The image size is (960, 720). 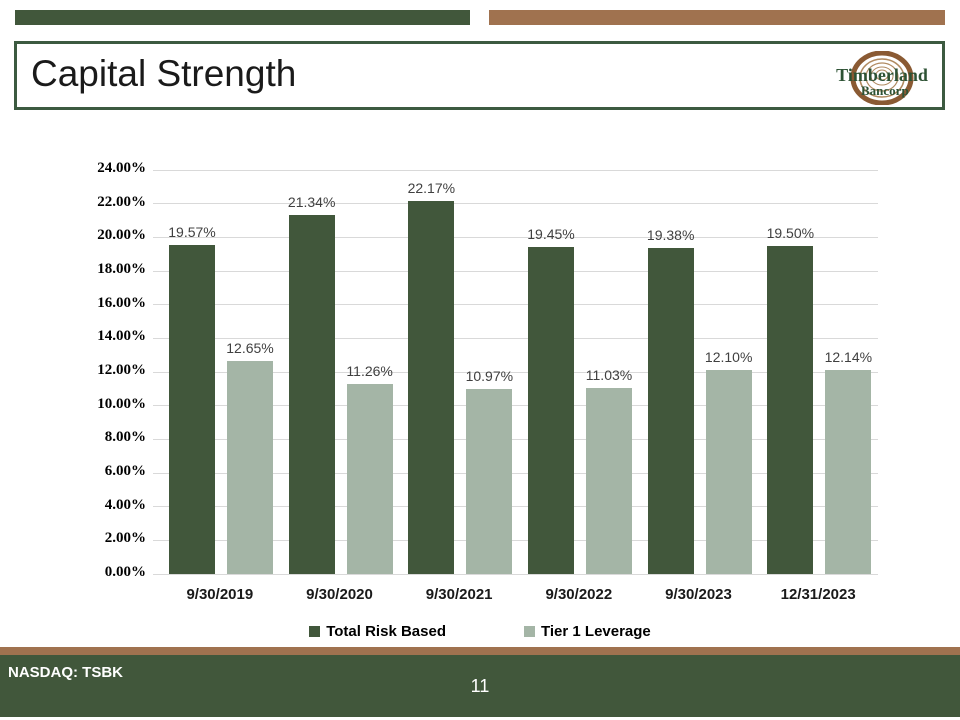 I want to click on legend-label-tier-1-leverage: Tier 1 Leverage, so click(x=595, y=631).